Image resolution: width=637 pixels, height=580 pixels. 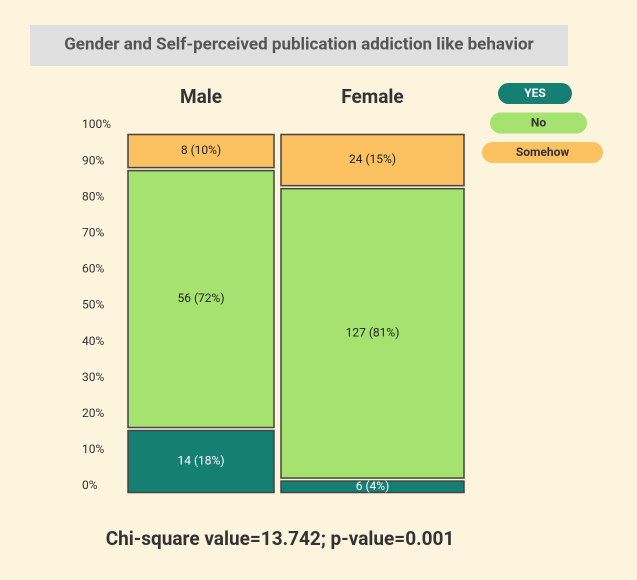 I want to click on x-tick-label: Female, so click(x=372, y=96).